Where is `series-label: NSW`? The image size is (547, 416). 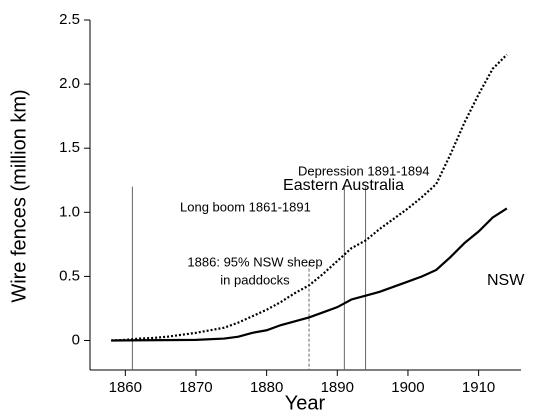 series-label: NSW is located at coordinates (506, 280).